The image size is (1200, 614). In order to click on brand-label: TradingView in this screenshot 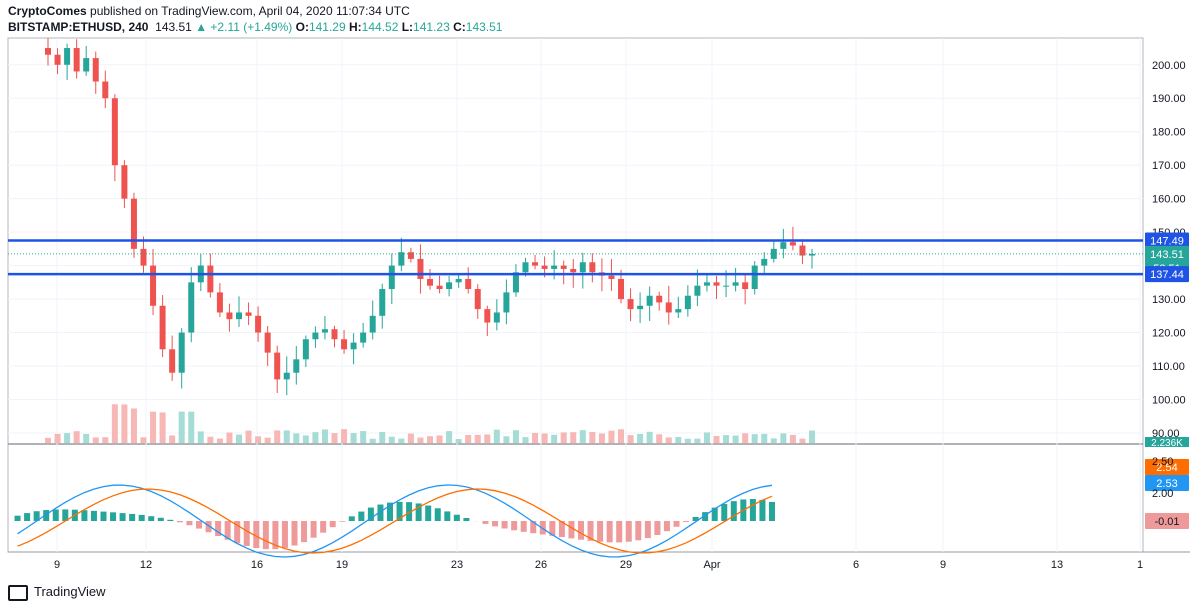, I will do `click(70, 591)`.